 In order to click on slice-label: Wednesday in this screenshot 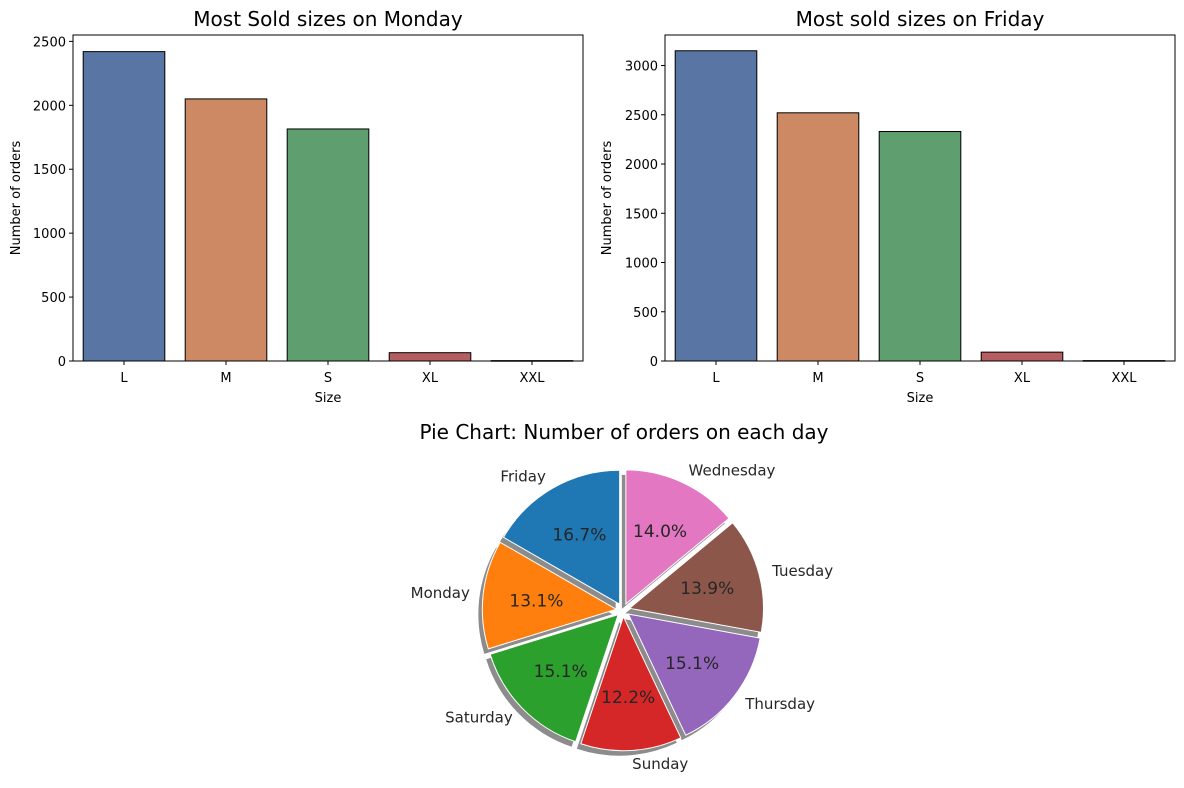, I will do `click(732, 471)`.